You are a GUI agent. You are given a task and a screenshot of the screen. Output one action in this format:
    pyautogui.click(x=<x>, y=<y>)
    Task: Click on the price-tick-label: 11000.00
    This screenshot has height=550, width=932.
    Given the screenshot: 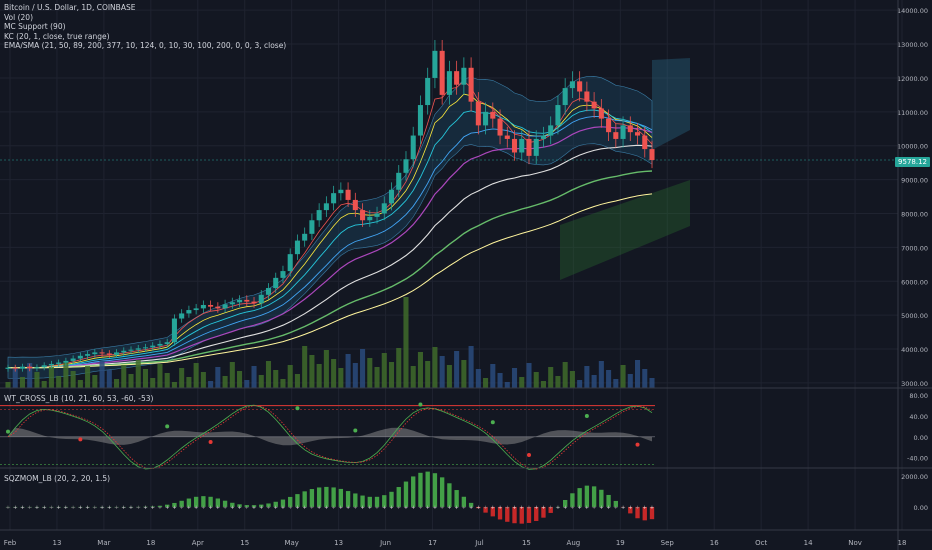 What is the action you would take?
    pyautogui.click(x=912, y=113)
    